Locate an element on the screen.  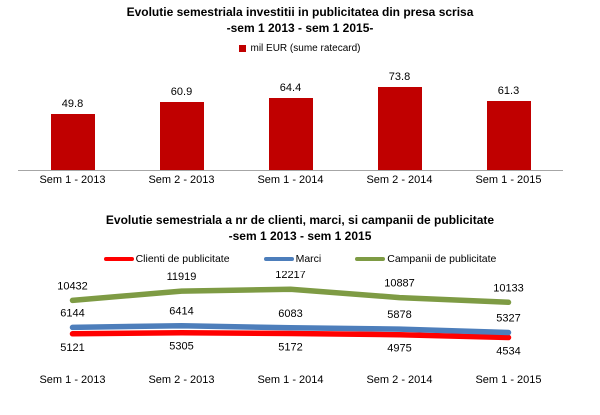
legend-item-label: Campanii de publicitate is located at coordinates (442, 259).